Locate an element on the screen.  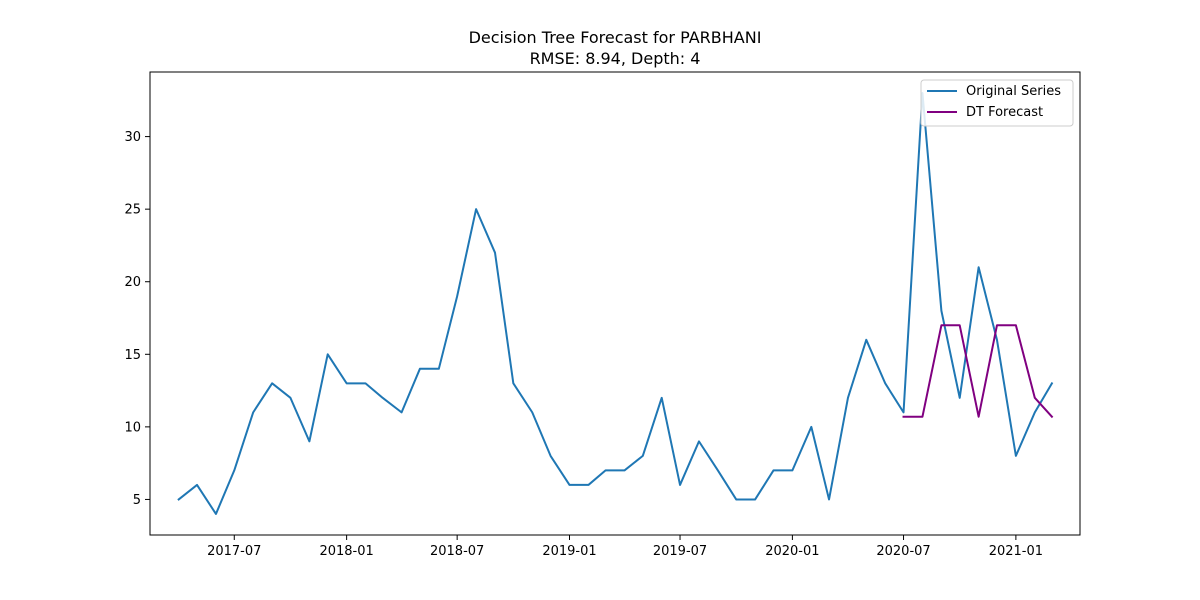
x-tick-label: 2018-01 is located at coordinates (346, 551).